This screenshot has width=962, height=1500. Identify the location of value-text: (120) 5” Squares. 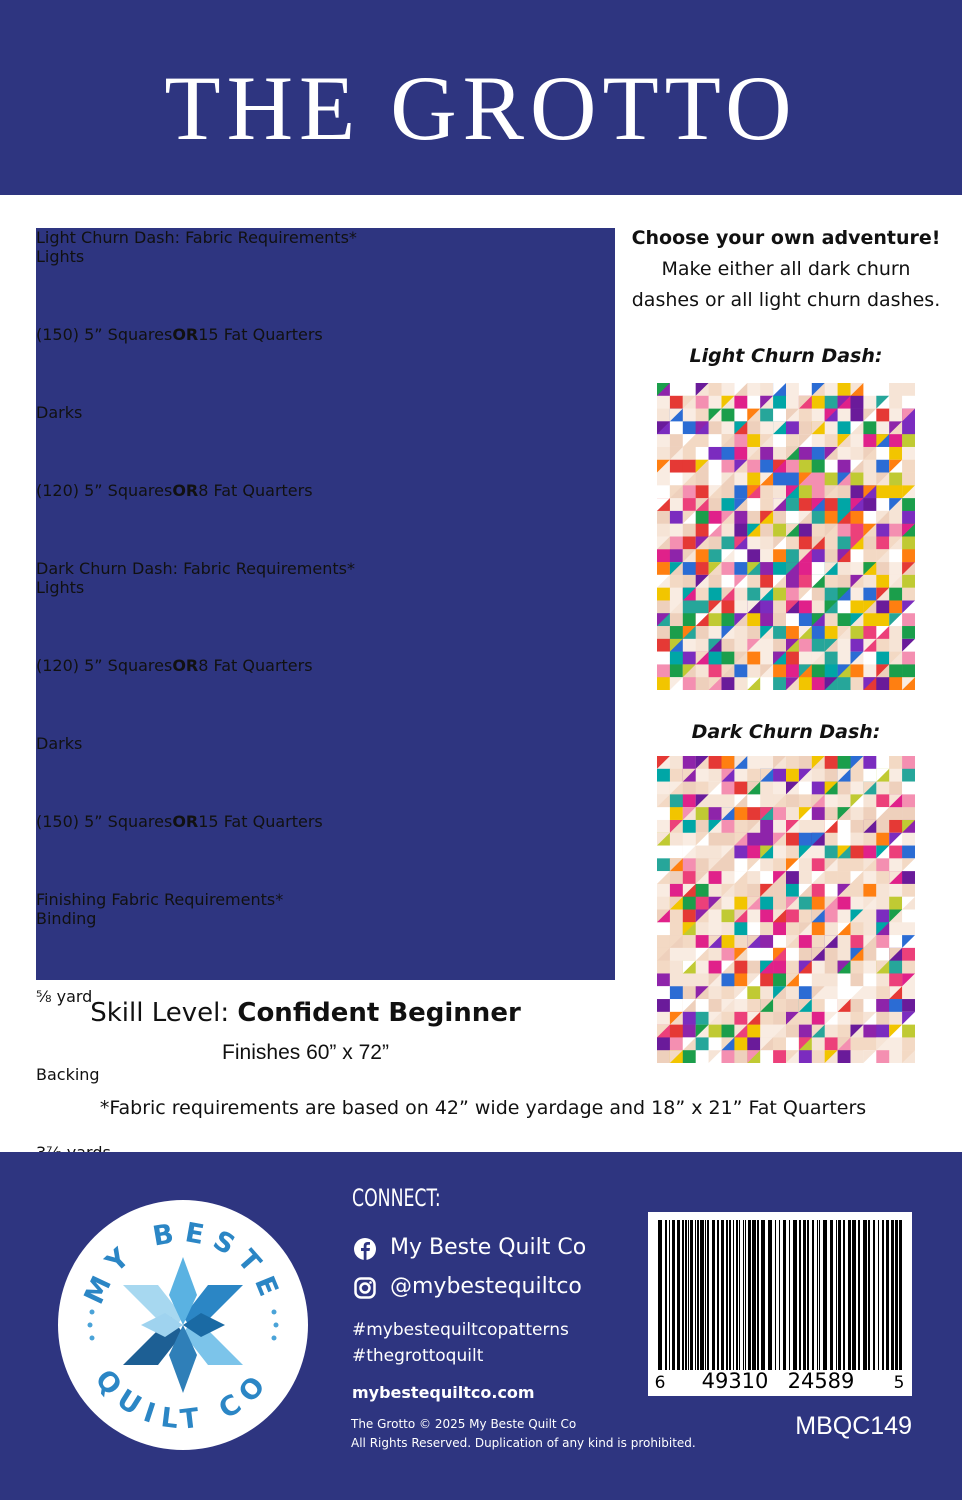
(104, 490).